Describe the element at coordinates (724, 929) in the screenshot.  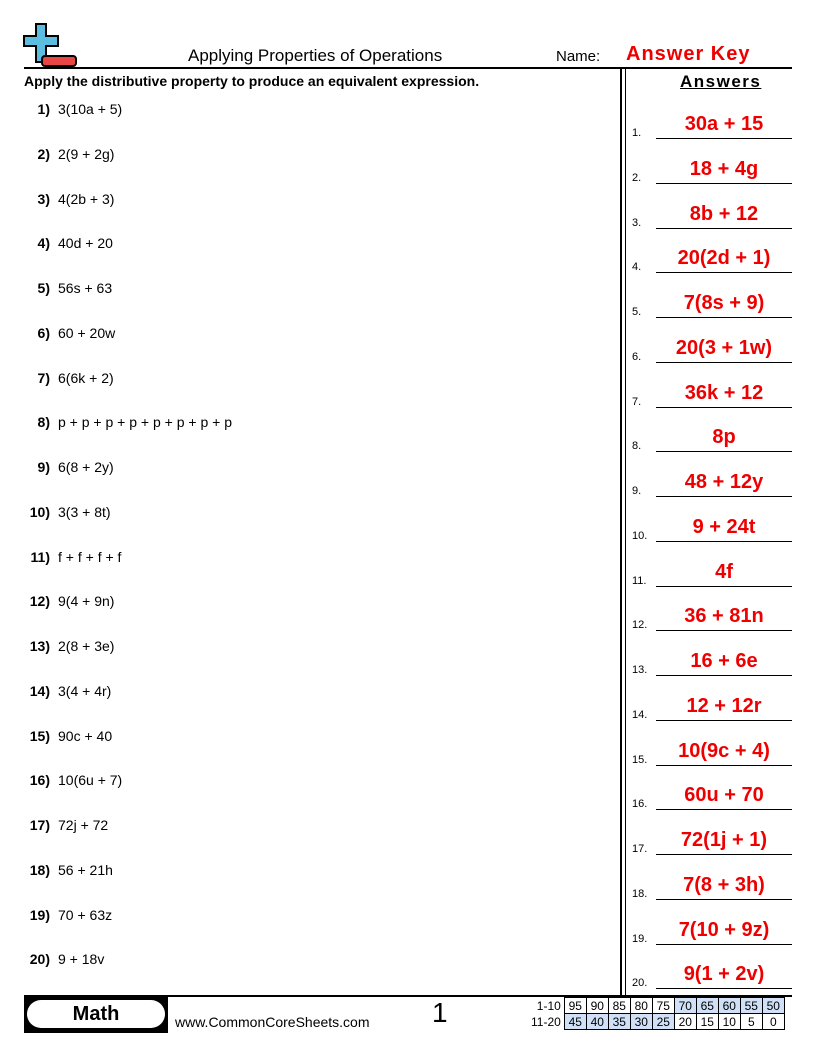
I see `answer-value: 7(10 + 9z)` at that location.